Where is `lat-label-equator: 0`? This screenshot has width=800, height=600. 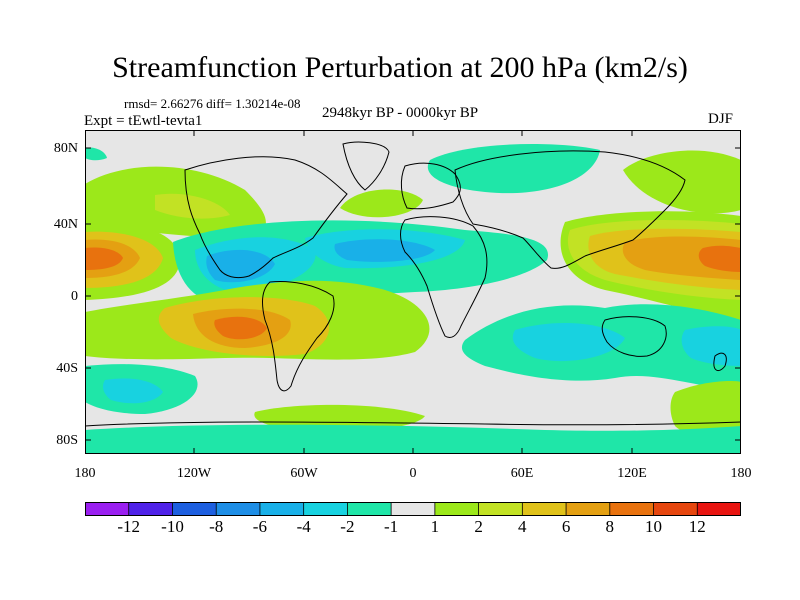 lat-label-equator: 0 is located at coordinates (74, 296).